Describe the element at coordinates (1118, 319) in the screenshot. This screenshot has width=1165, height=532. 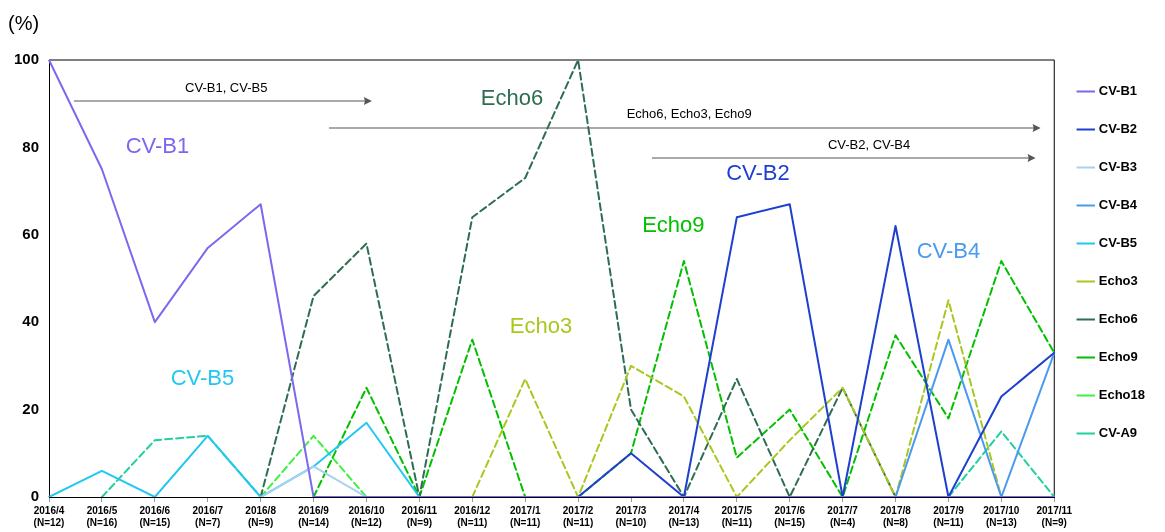
I see `legend-label: Echo6` at that location.